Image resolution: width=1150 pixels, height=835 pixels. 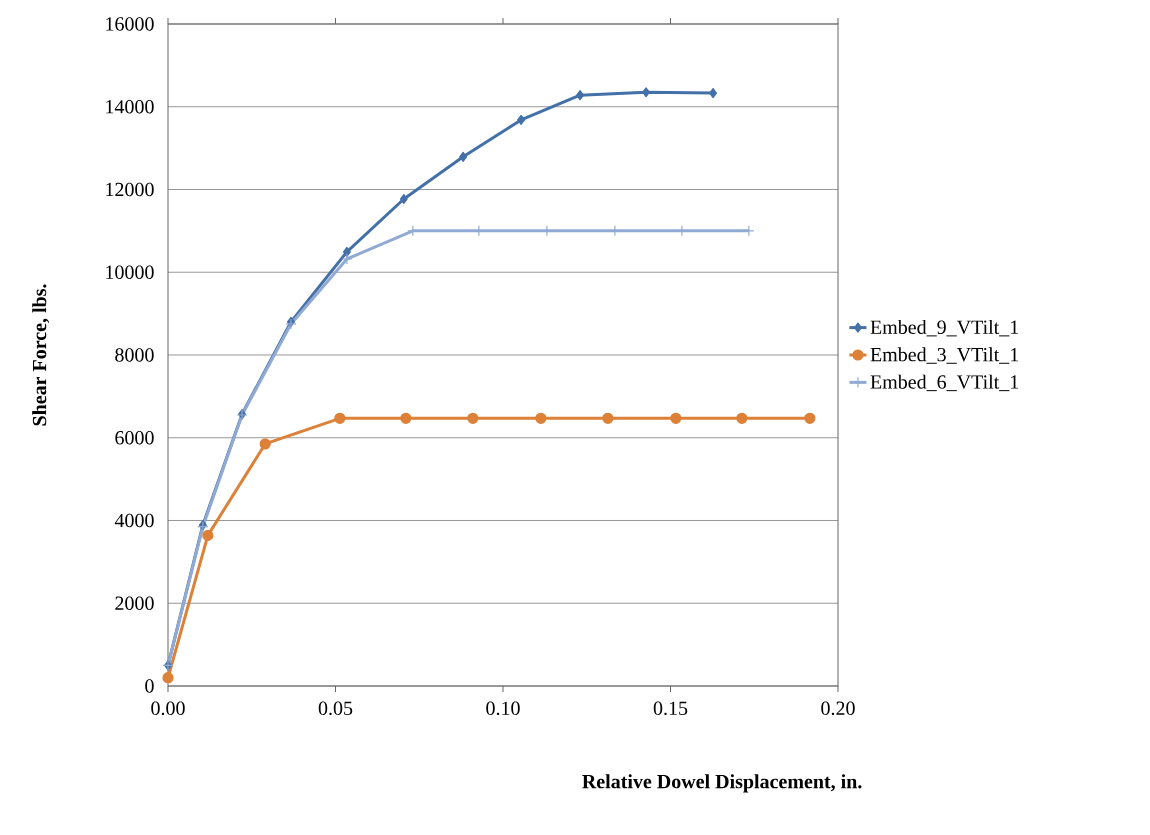 What do you see at coordinates (838, 708) in the screenshot?
I see `x-tick-label: 0.20` at bounding box center [838, 708].